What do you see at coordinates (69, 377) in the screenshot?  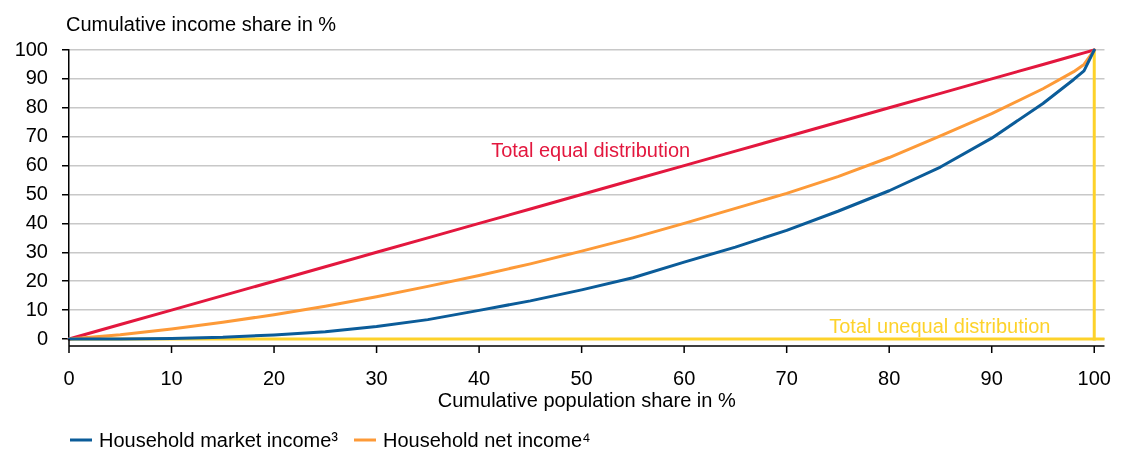 I see `x-tick-label: 0` at bounding box center [69, 377].